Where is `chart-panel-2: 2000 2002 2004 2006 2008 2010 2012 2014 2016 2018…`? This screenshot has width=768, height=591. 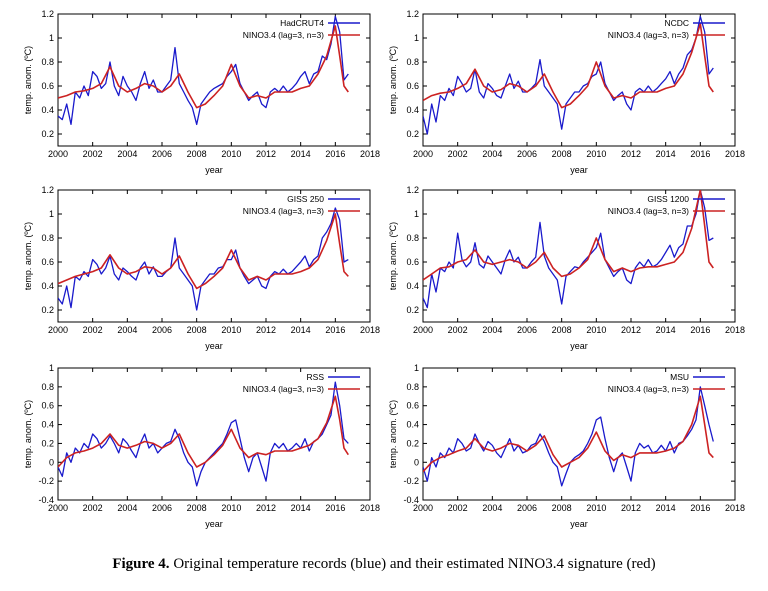
chart-panel-2: 2000 2002 2004 2006 2008 2010 2012 2014 2016 2018… is located at coordinates (566, 92).